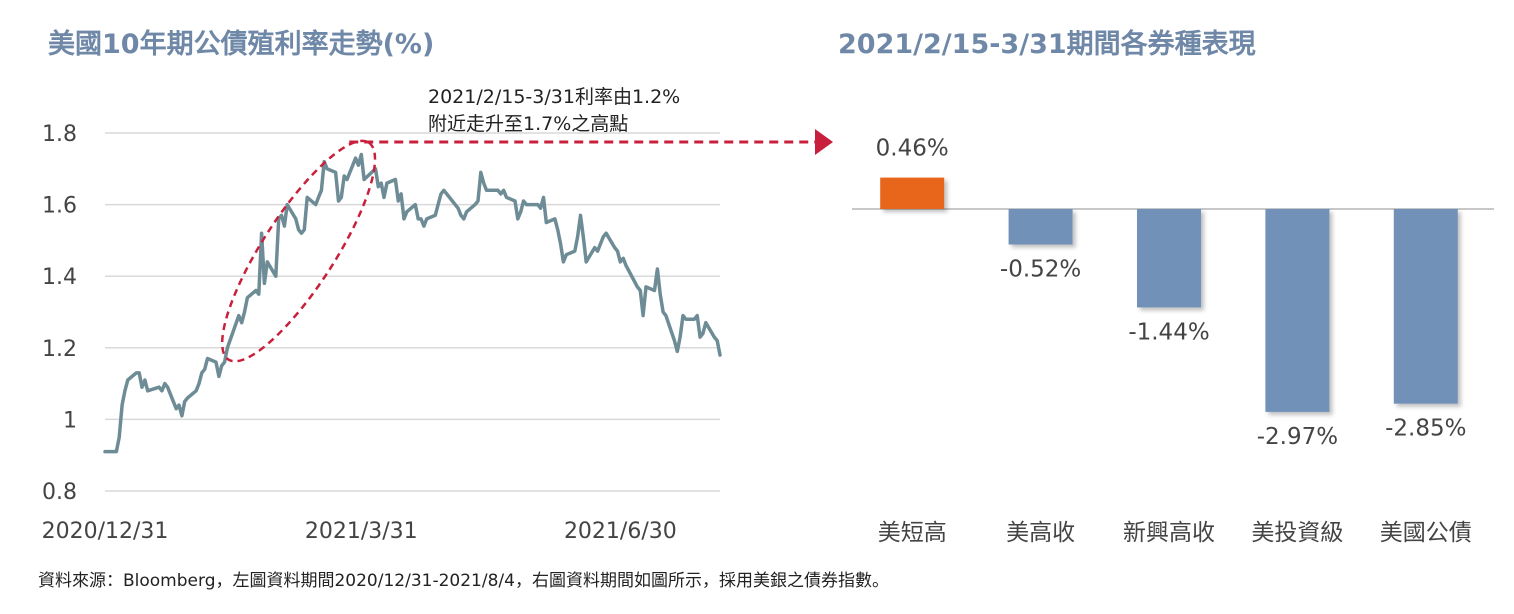 This screenshot has width=1514, height=614. I want to click on y-tick-label: 1.4, so click(59, 277).